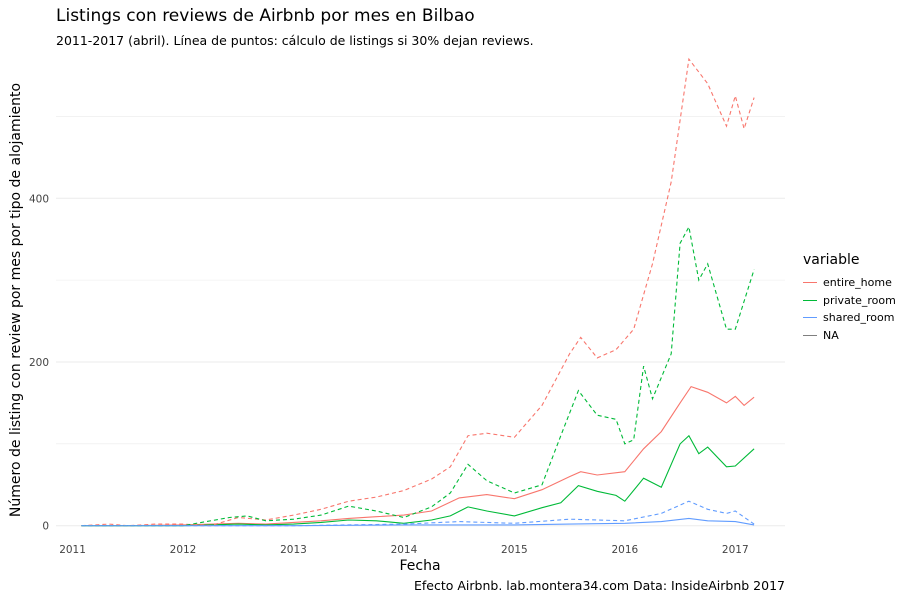 This screenshot has height=600, width=900. What do you see at coordinates (831, 335) in the screenshot?
I see `legend-label: NA` at bounding box center [831, 335].